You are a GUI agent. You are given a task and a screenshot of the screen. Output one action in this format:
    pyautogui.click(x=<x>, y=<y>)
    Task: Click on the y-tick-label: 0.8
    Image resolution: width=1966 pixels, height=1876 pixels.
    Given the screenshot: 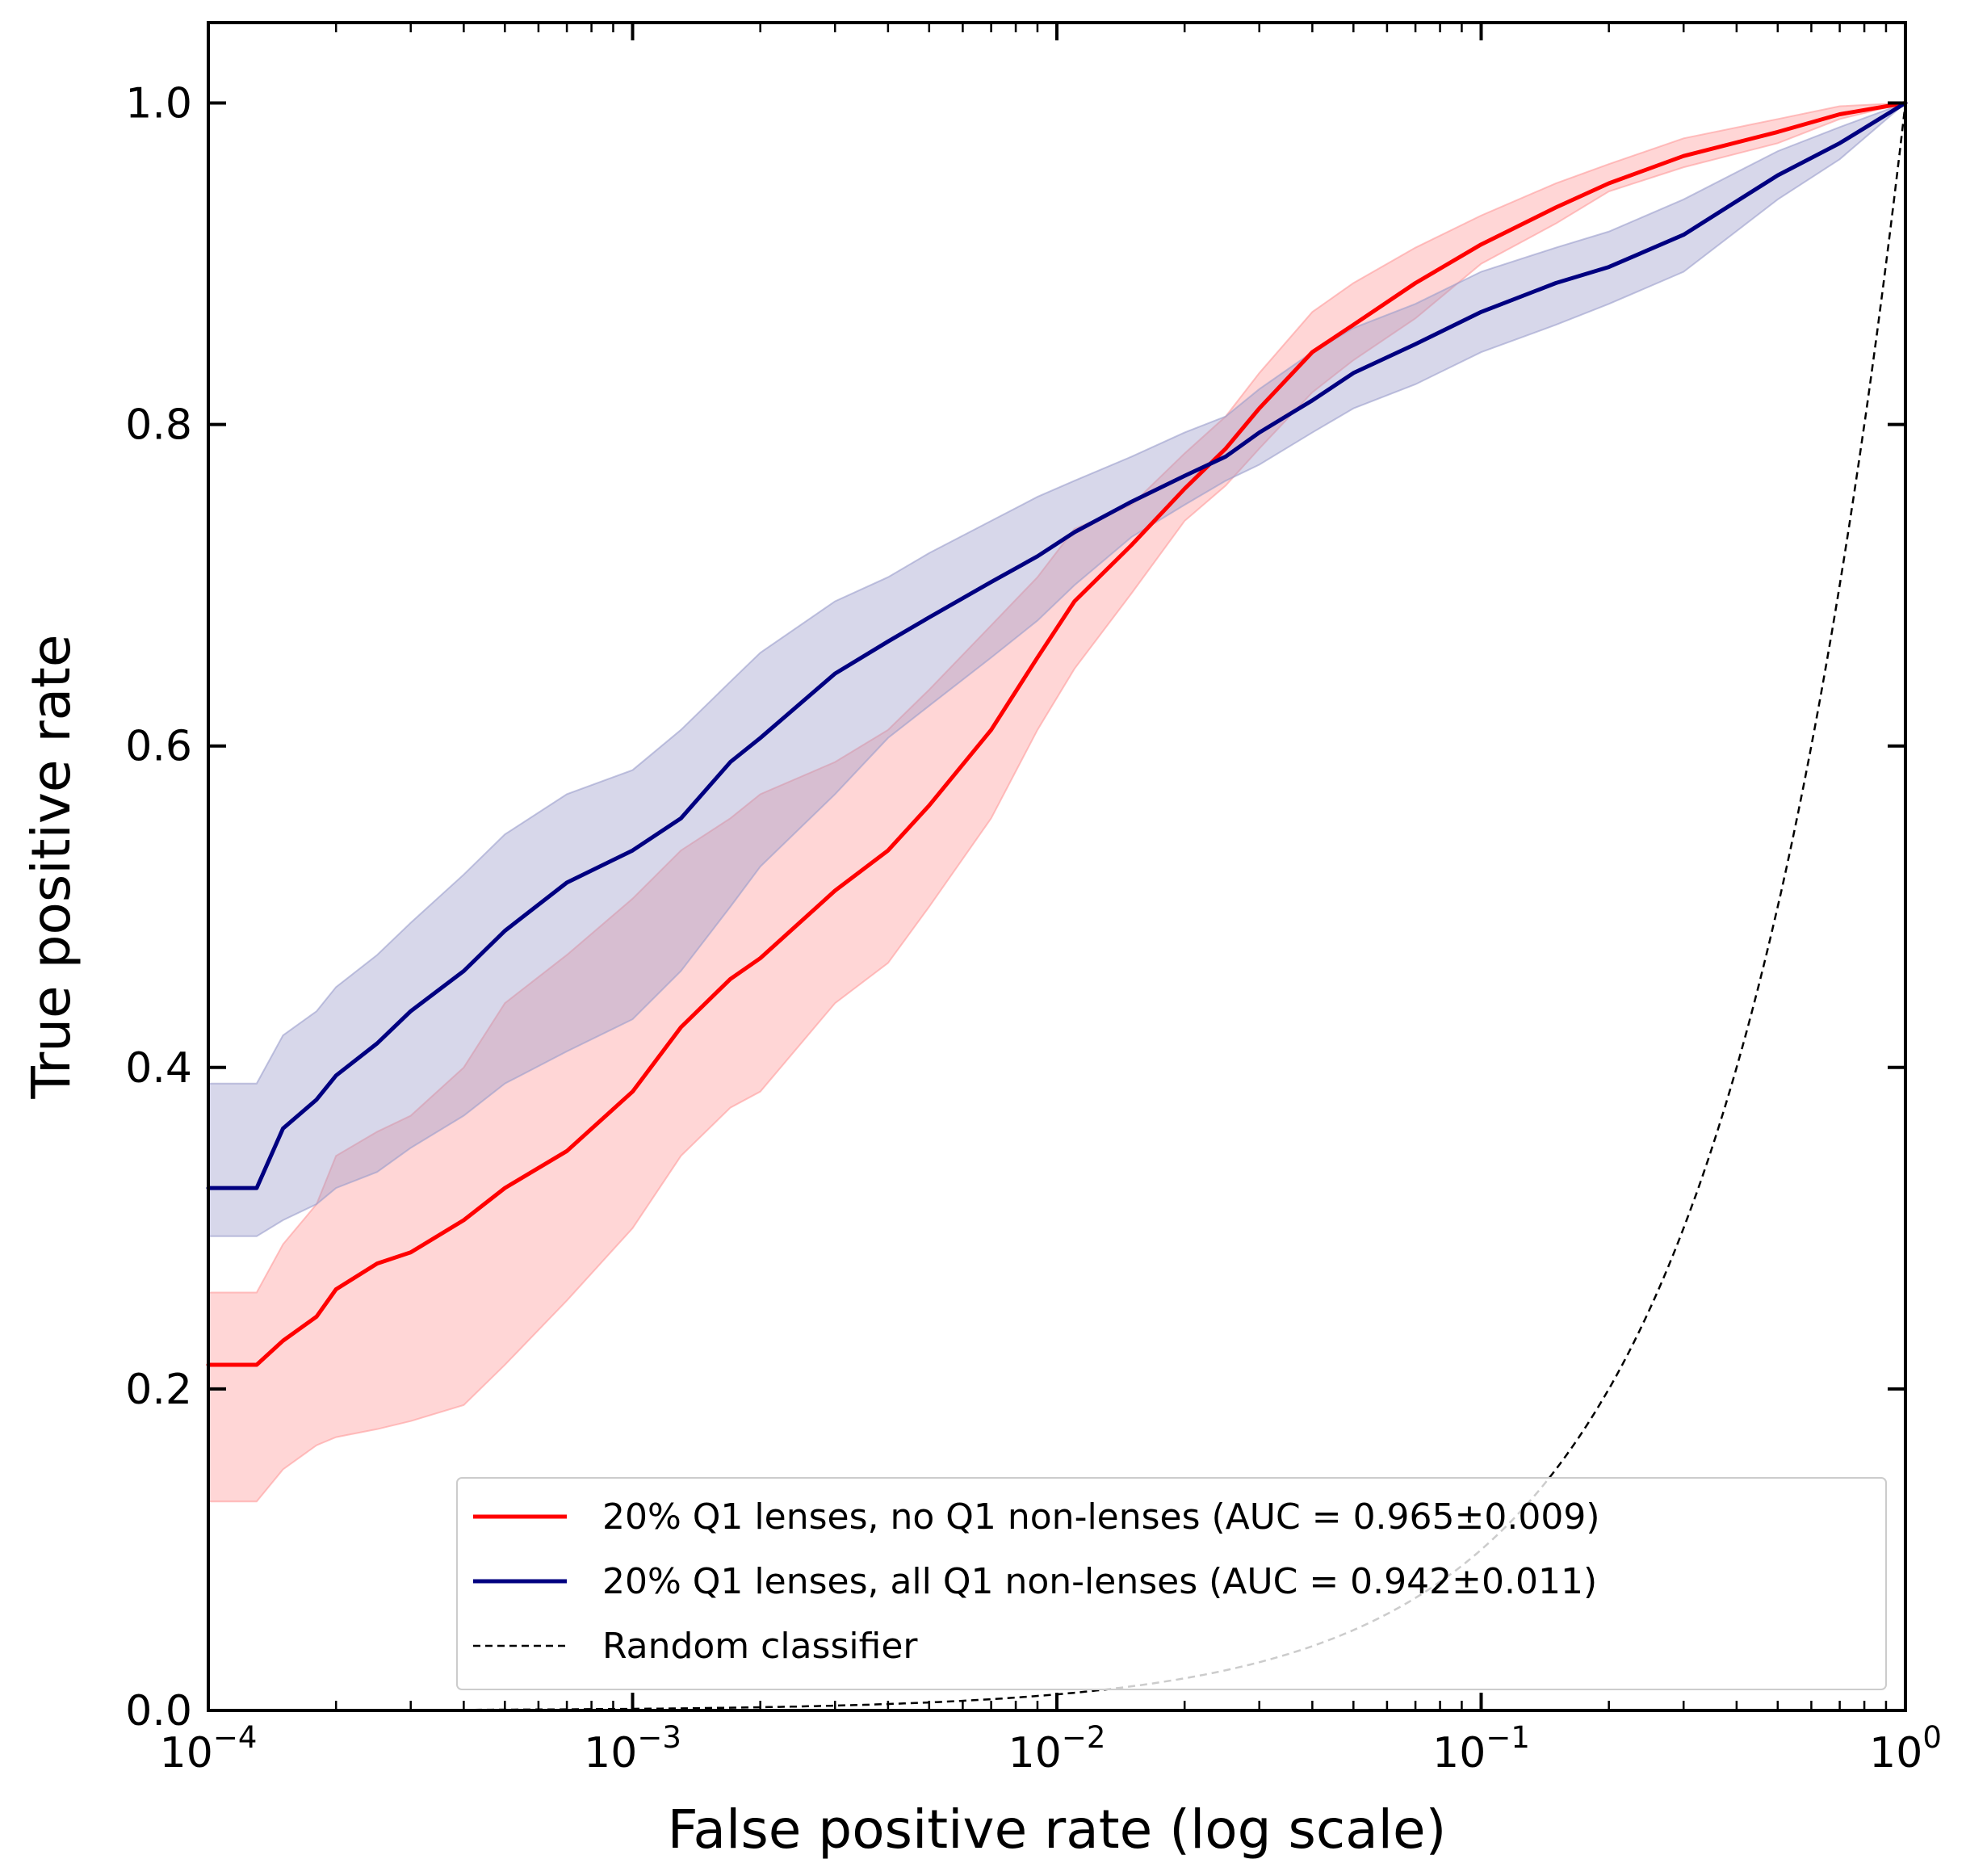 What is the action you would take?
    pyautogui.click(x=158, y=425)
    